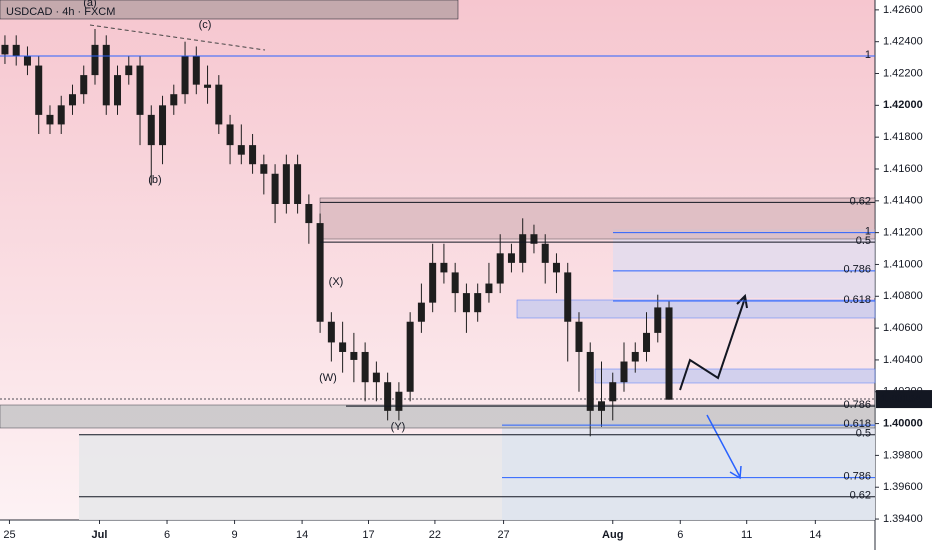 The height and width of the screenshot is (550, 932). I want to click on y-tick-label: 1.39400, so click(903, 519).